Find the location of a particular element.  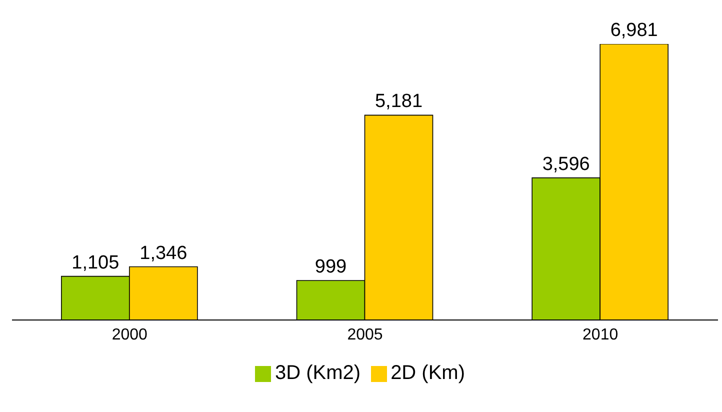

x-tick-label: 2010 is located at coordinates (600, 335).